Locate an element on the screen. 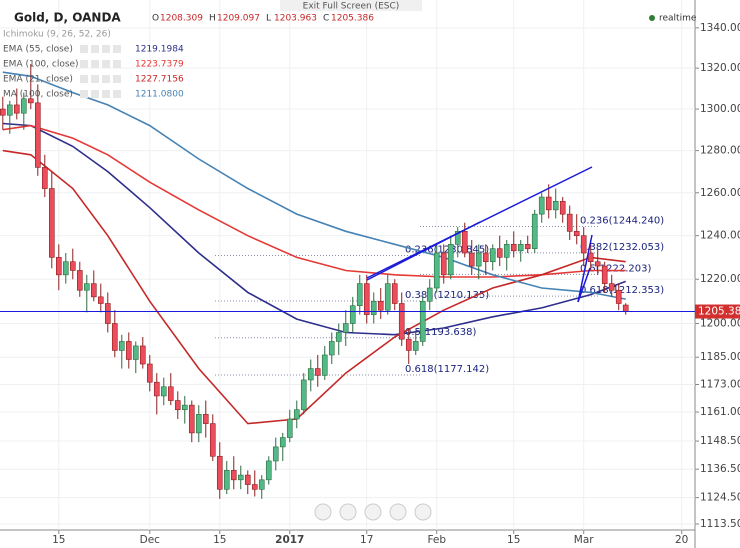  fib-label: 0.618(1212.353) is located at coordinates (622, 290).